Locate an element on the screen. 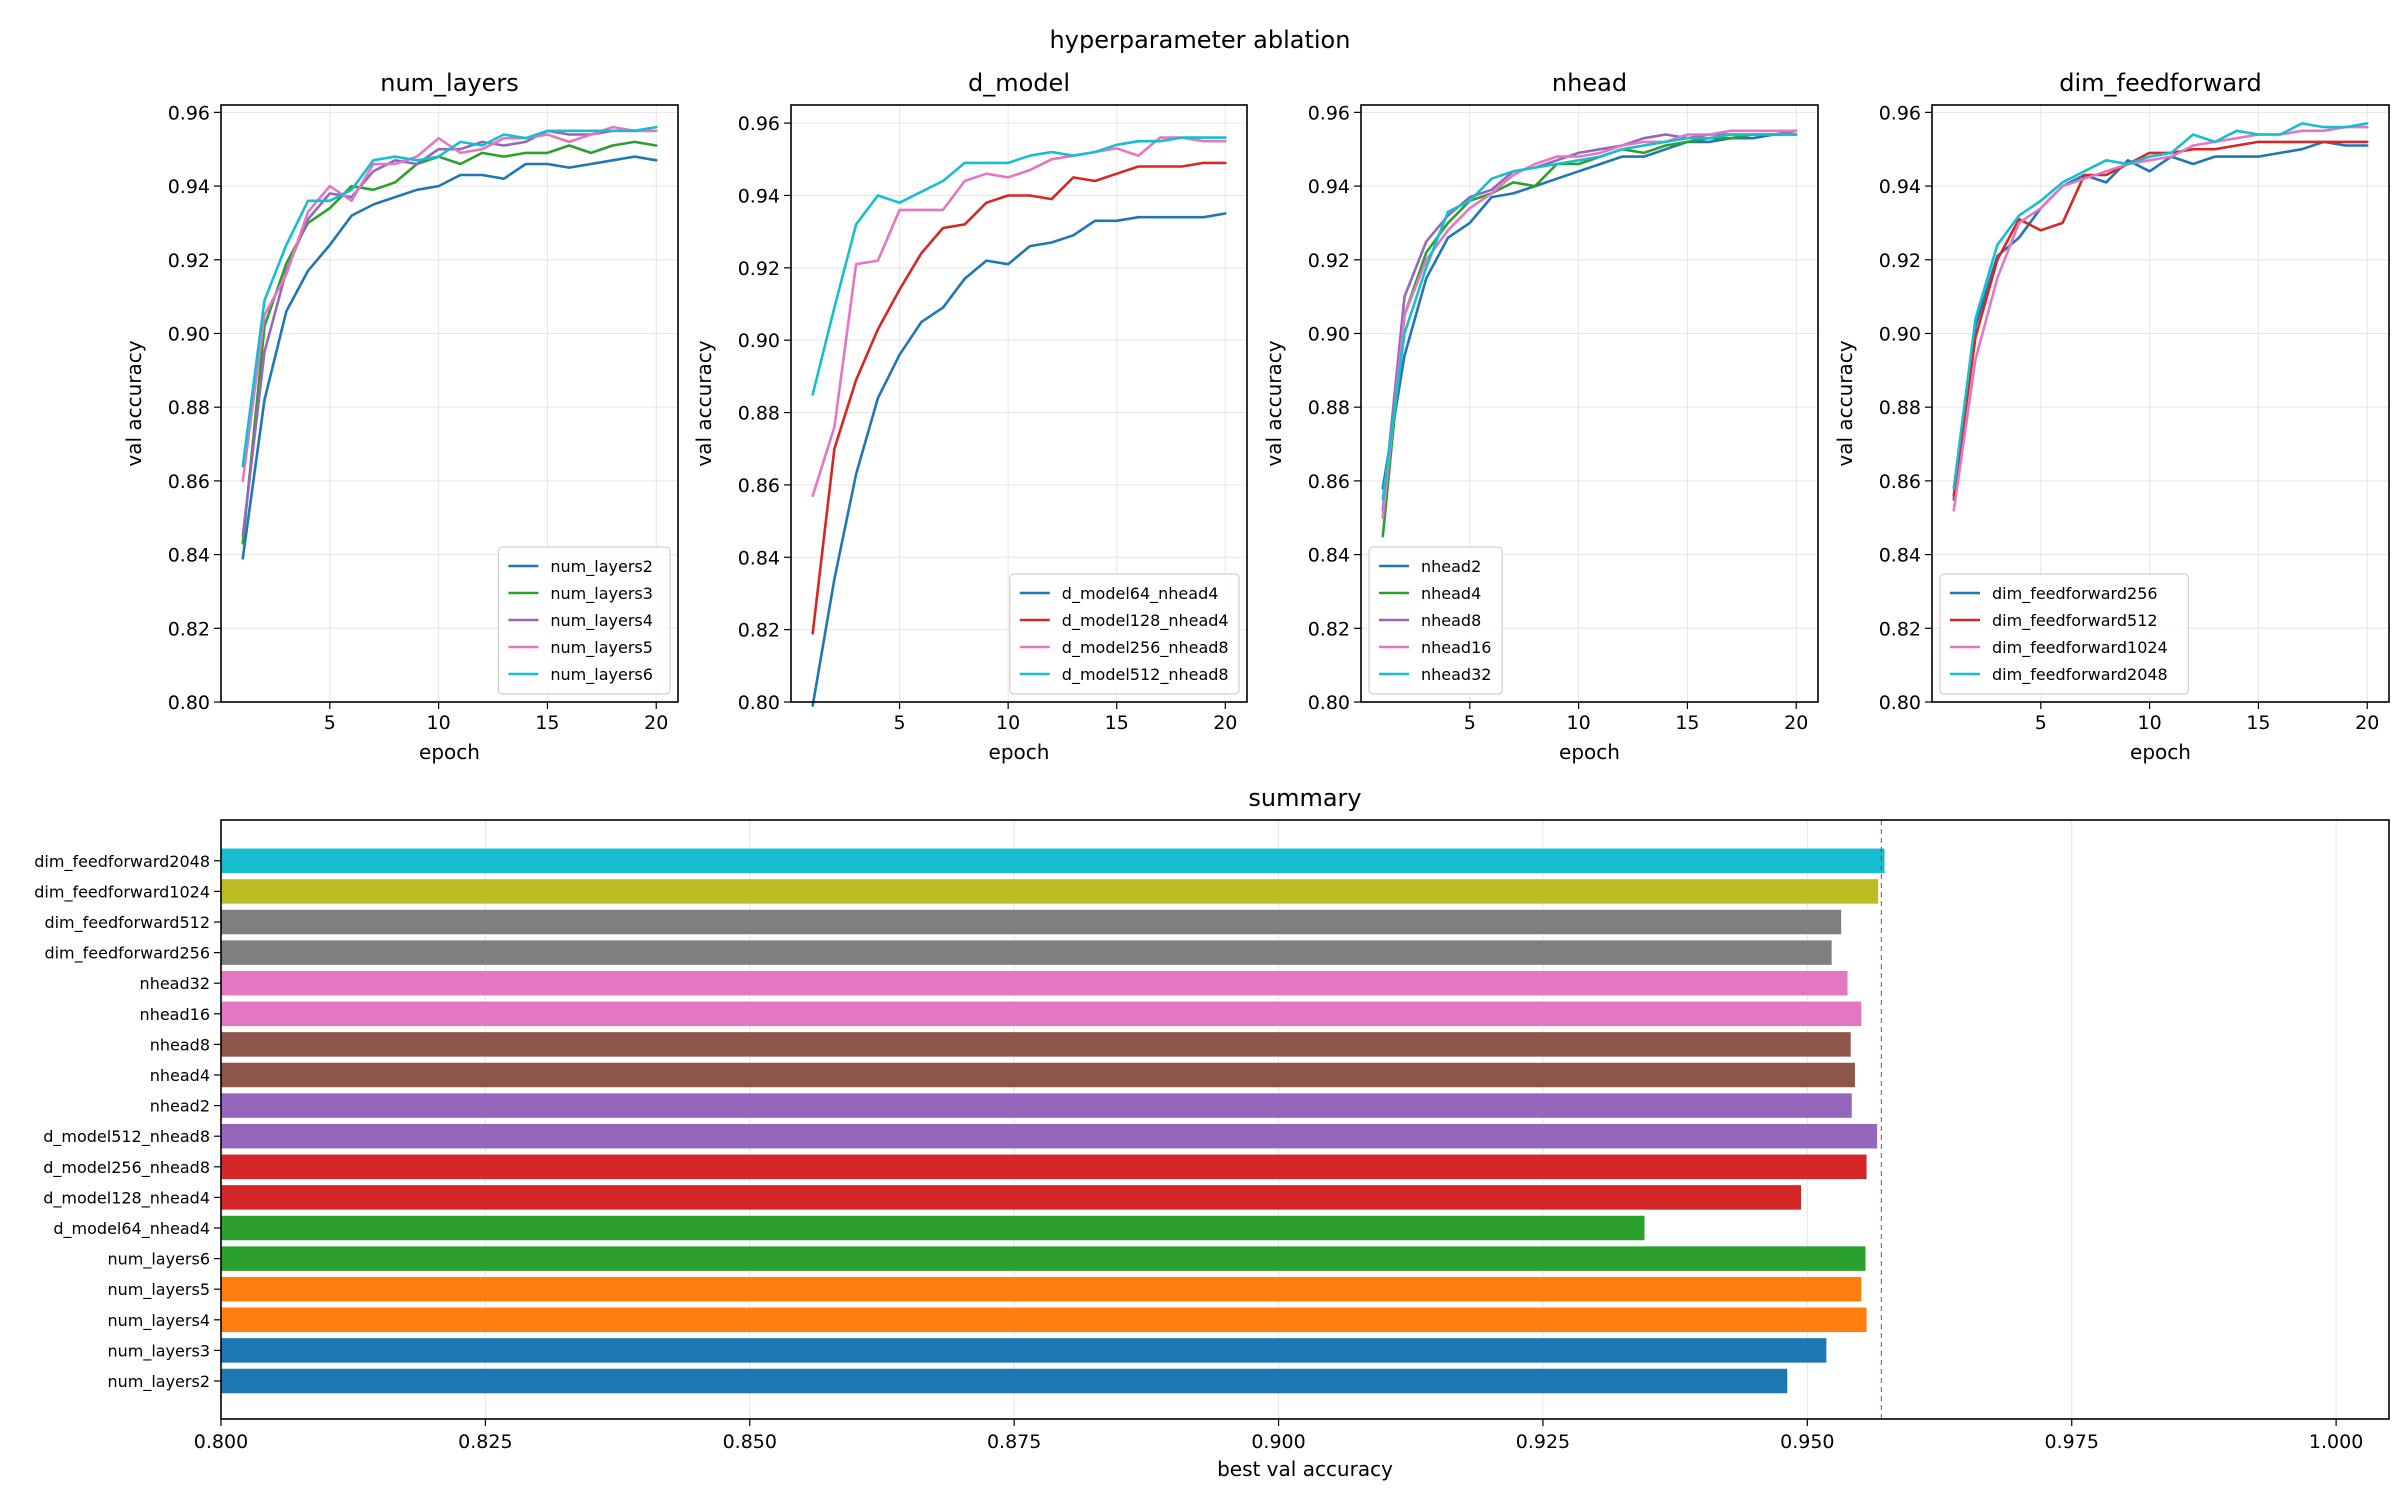 The width and height of the screenshot is (2400, 1500). bar-d_model64_nhead4 is located at coordinates (933, 1228).